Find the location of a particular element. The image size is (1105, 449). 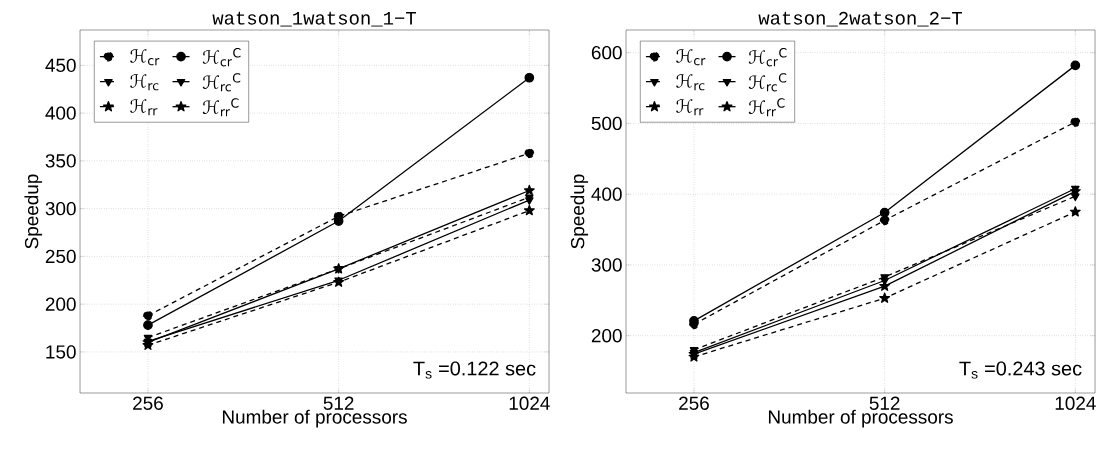

chart-title: watson_1watson_1−T is located at coordinates (314, 19).